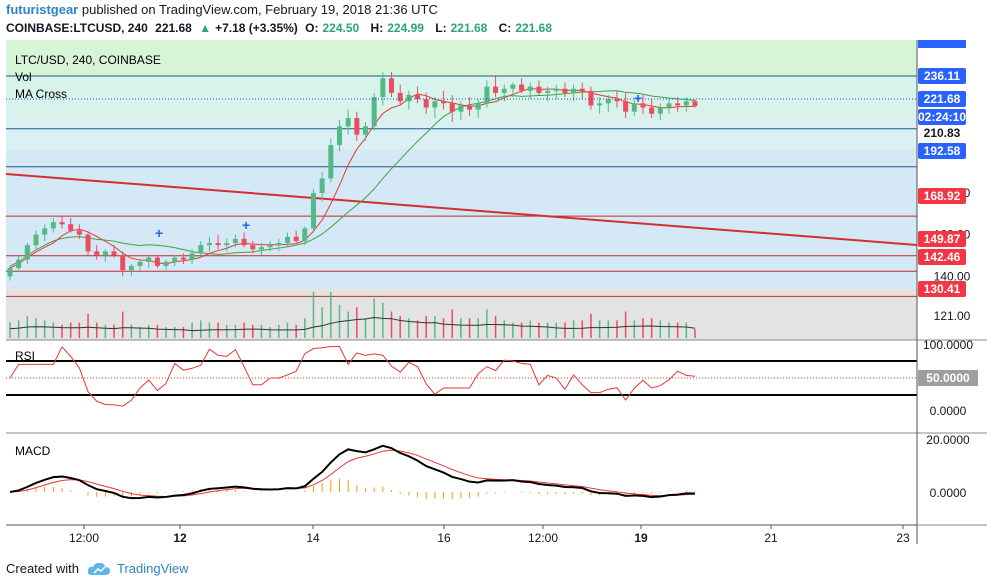 The width and height of the screenshot is (987, 584). What do you see at coordinates (341, 28) in the screenshot?
I see `open-value: 224.50` at bounding box center [341, 28].